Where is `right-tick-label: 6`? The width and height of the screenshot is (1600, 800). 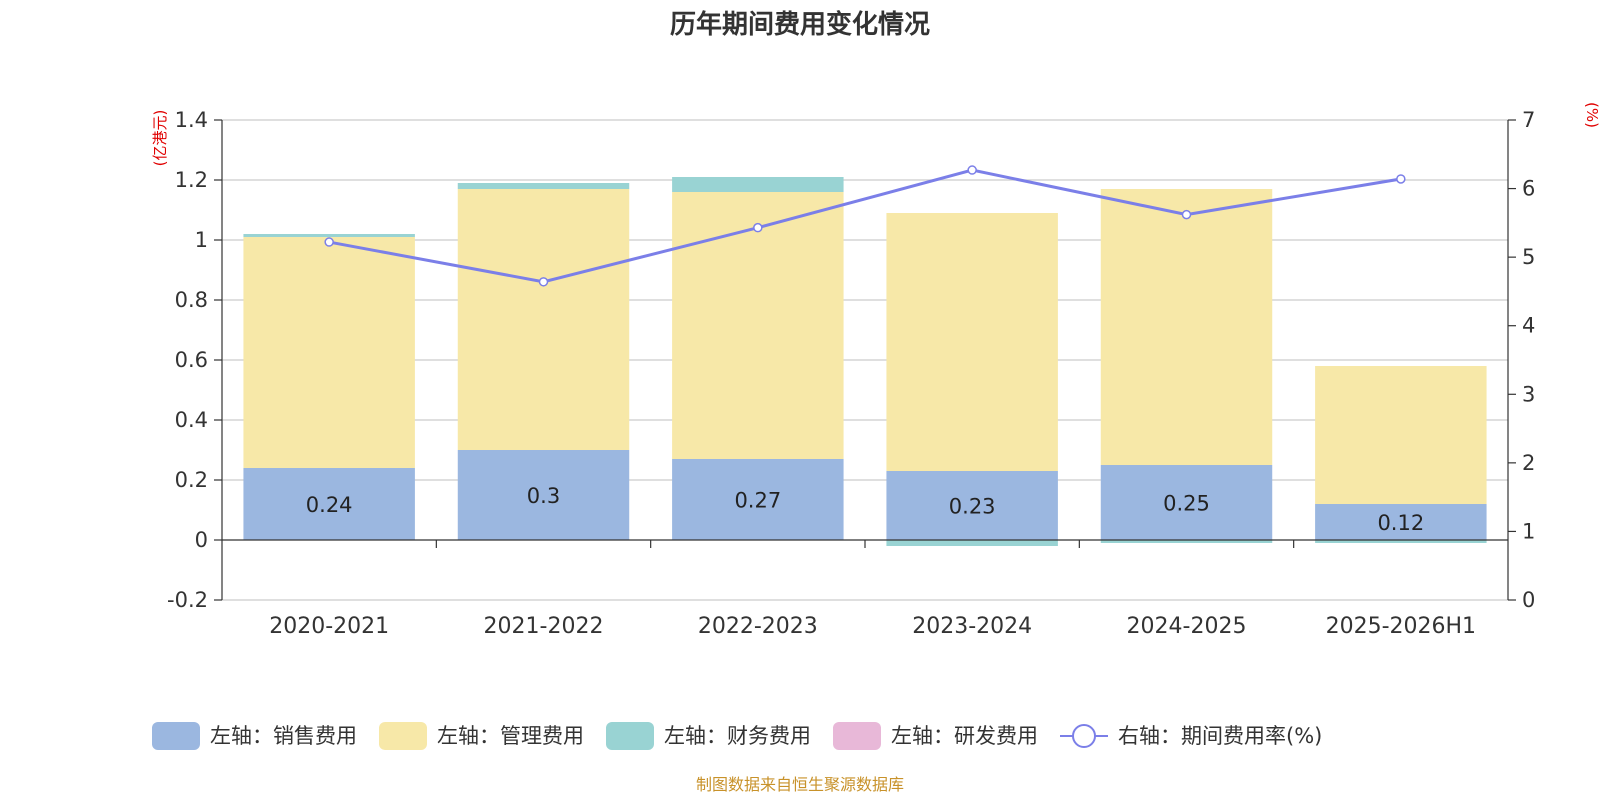
right-tick-label: 6 is located at coordinates (1528, 189).